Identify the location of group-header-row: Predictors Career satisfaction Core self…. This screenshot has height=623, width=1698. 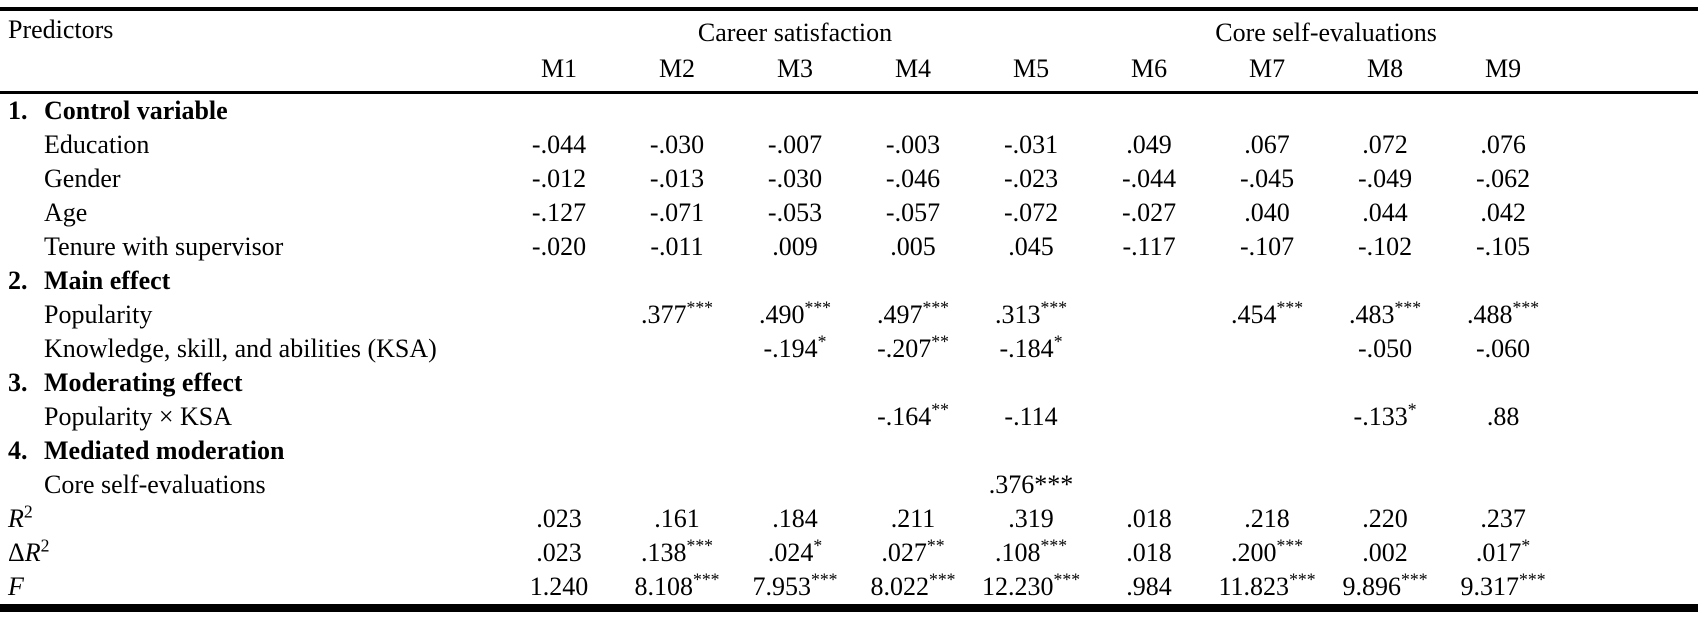
(849, 30).